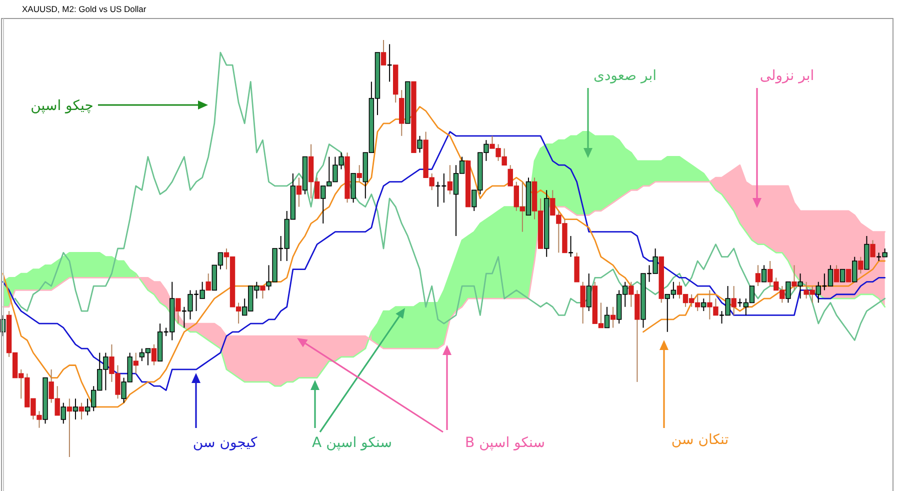 This screenshot has height=491, width=900. What do you see at coordinates (625, 76) in the screenshot?
I see `annotation: ابر صعودی` at bounding box center [625, 76].